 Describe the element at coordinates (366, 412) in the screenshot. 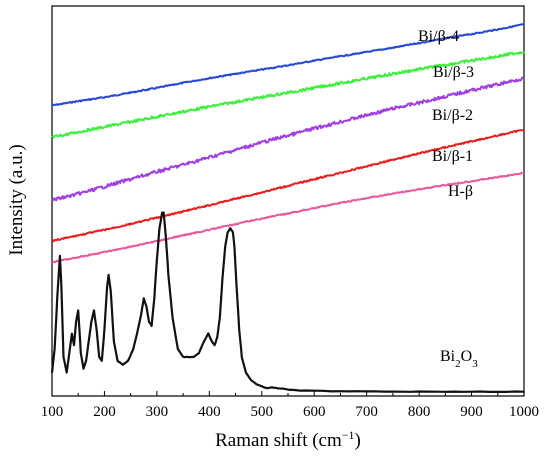

I see `x-tick-label-700: 700` at that location.